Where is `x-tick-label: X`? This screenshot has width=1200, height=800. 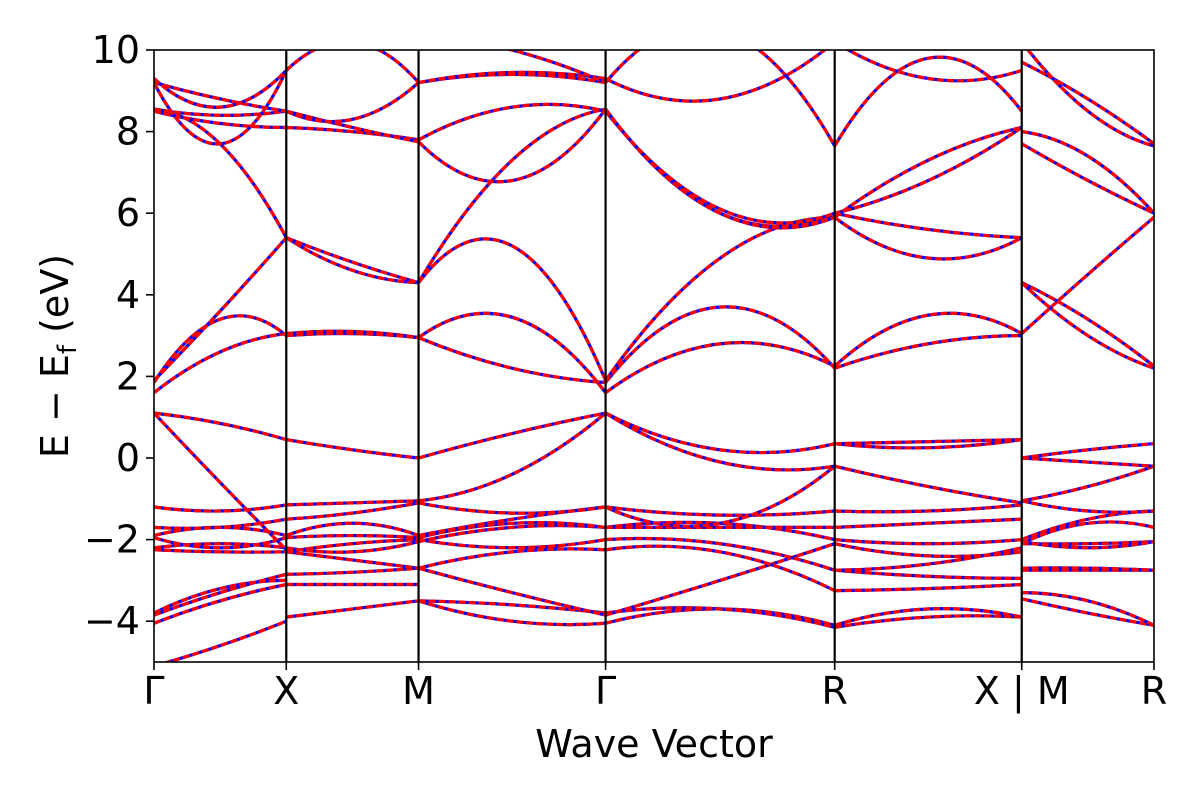 x-tick-label: X is located at coordinates (286, 691).